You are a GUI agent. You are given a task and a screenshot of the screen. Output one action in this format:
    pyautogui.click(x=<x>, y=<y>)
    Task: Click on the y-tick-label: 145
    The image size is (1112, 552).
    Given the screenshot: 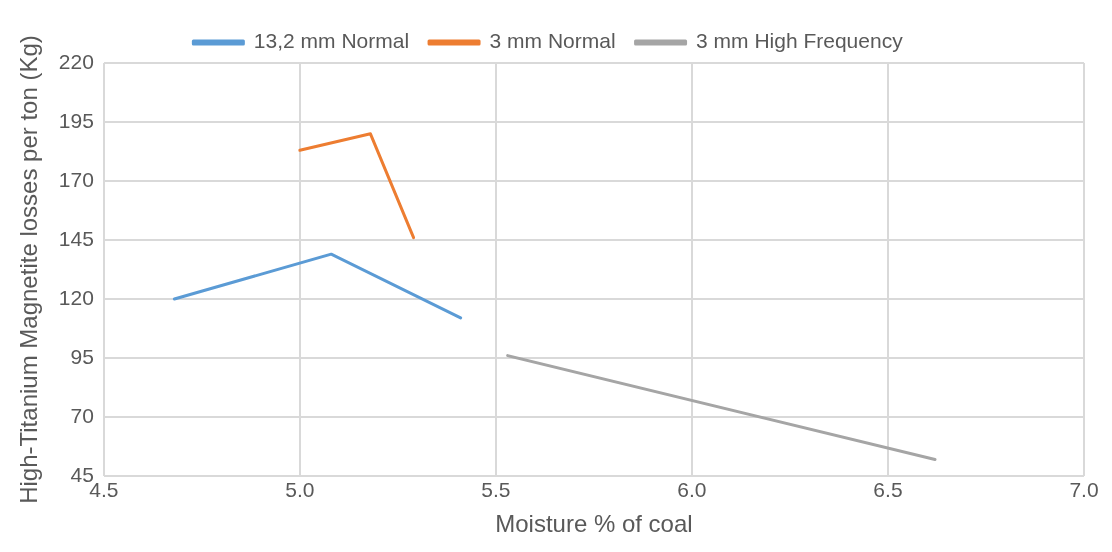 What is the action you would take?
    pyautogui.click(x=76, y=238)
    